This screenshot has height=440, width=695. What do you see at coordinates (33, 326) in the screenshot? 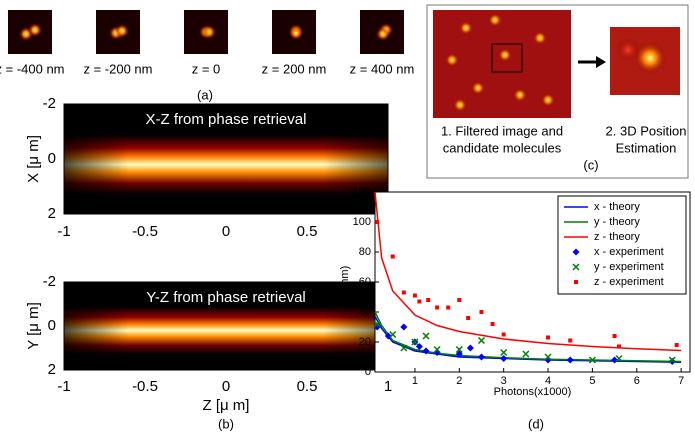
I see `y-axis-label: Y [μ m]` at bounding box center [33, 326].